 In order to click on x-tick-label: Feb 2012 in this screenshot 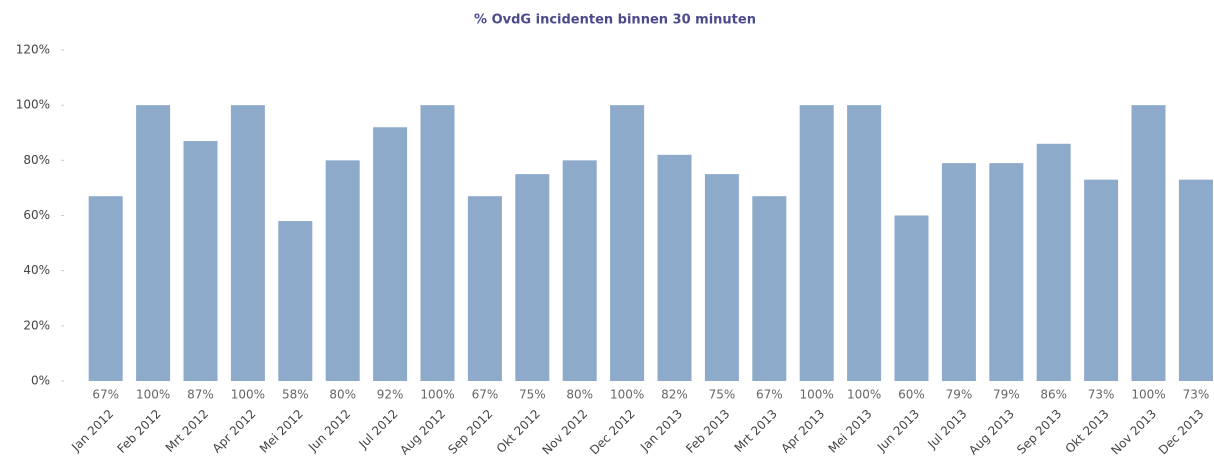, I will do `click(138, 431)`.